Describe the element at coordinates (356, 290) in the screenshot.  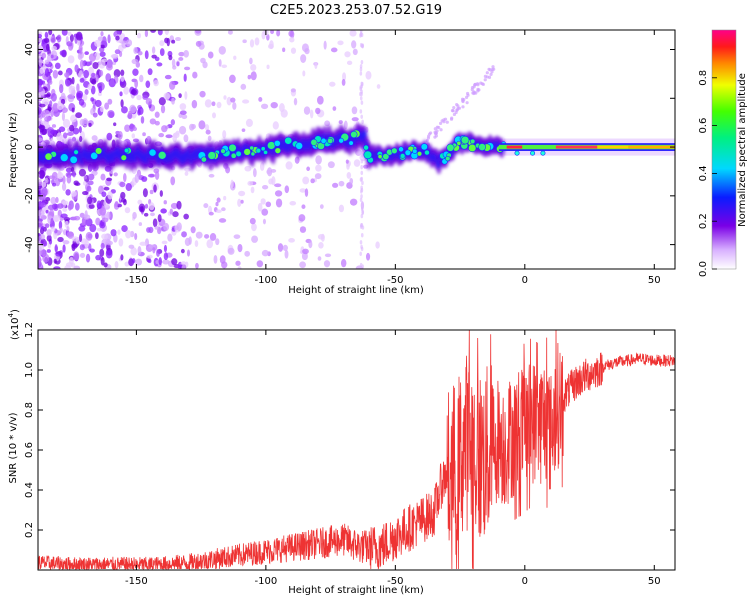
I see `spectrogram-x-label: Height of straight line (km)` at that location.